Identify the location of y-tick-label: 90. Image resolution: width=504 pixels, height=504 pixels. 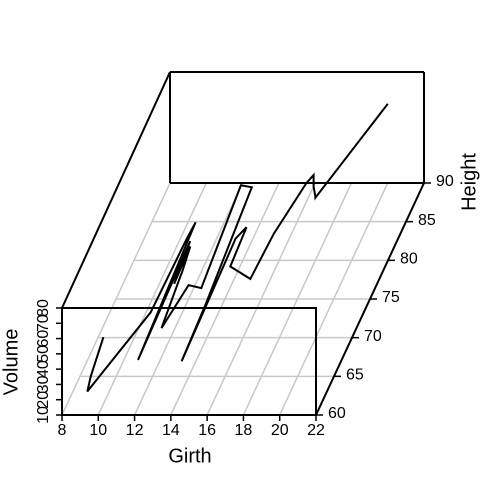
(445, 181).